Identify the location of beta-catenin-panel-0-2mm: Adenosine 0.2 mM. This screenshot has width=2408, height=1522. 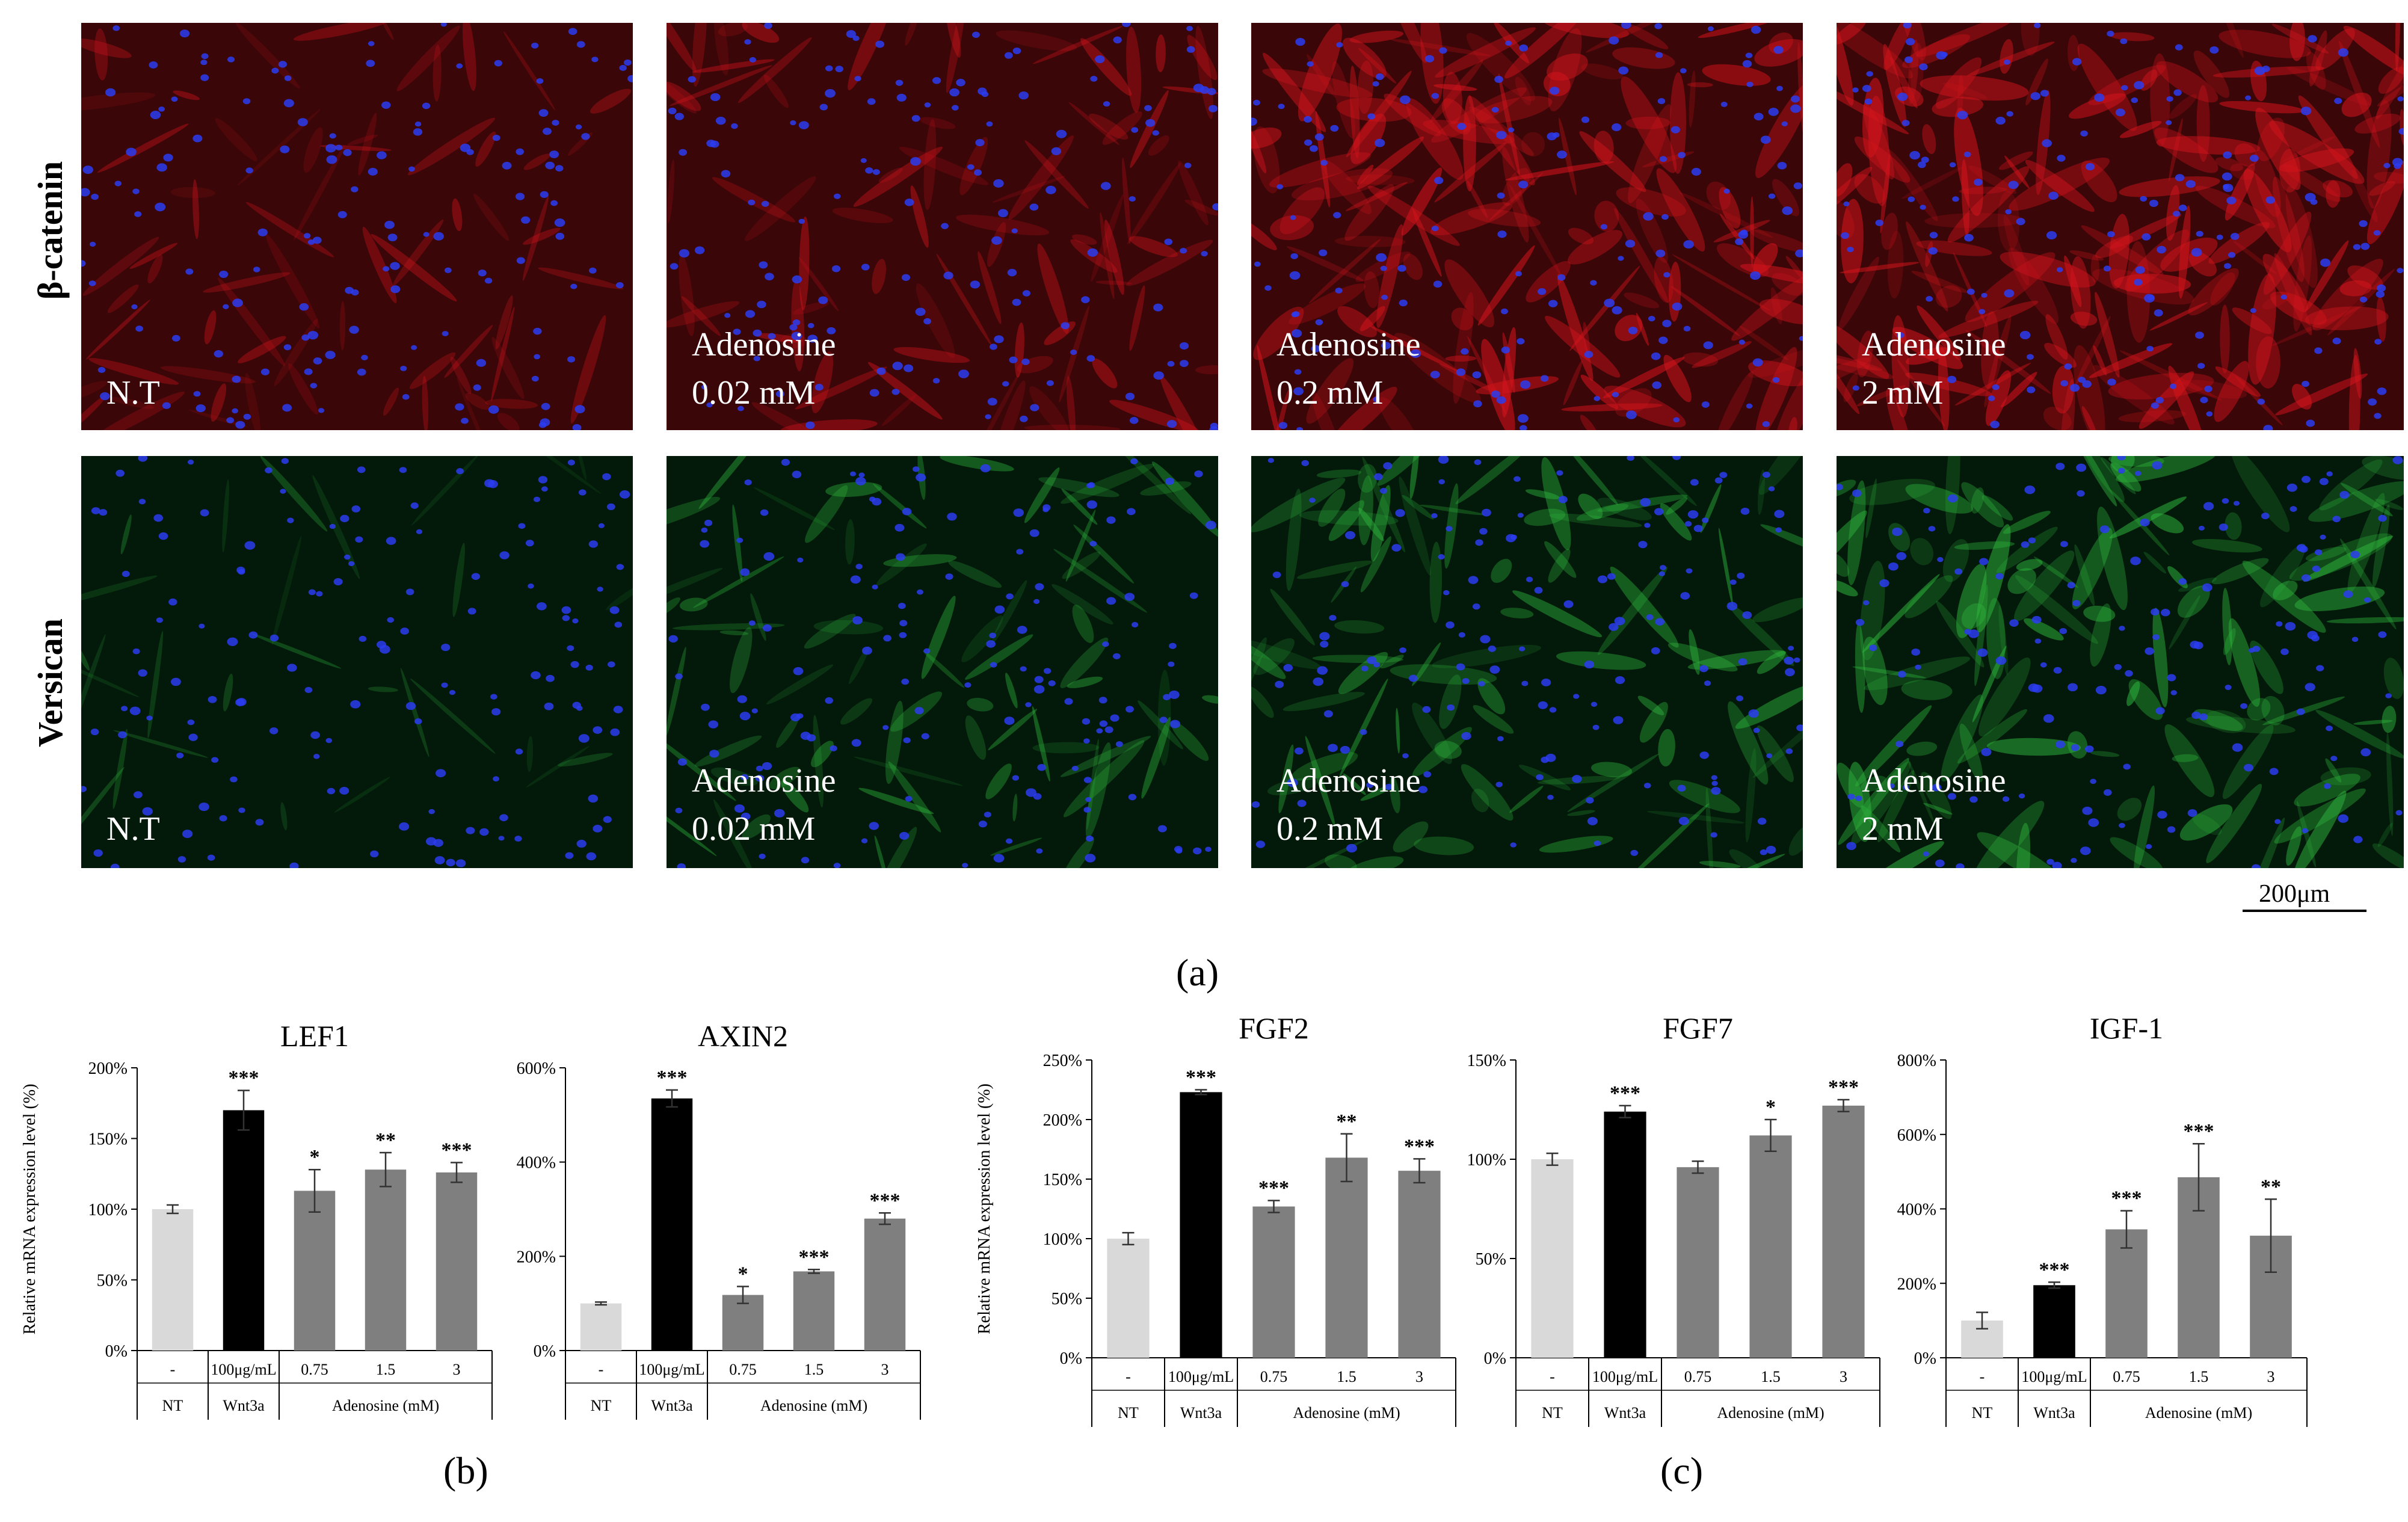
(1527, 226).